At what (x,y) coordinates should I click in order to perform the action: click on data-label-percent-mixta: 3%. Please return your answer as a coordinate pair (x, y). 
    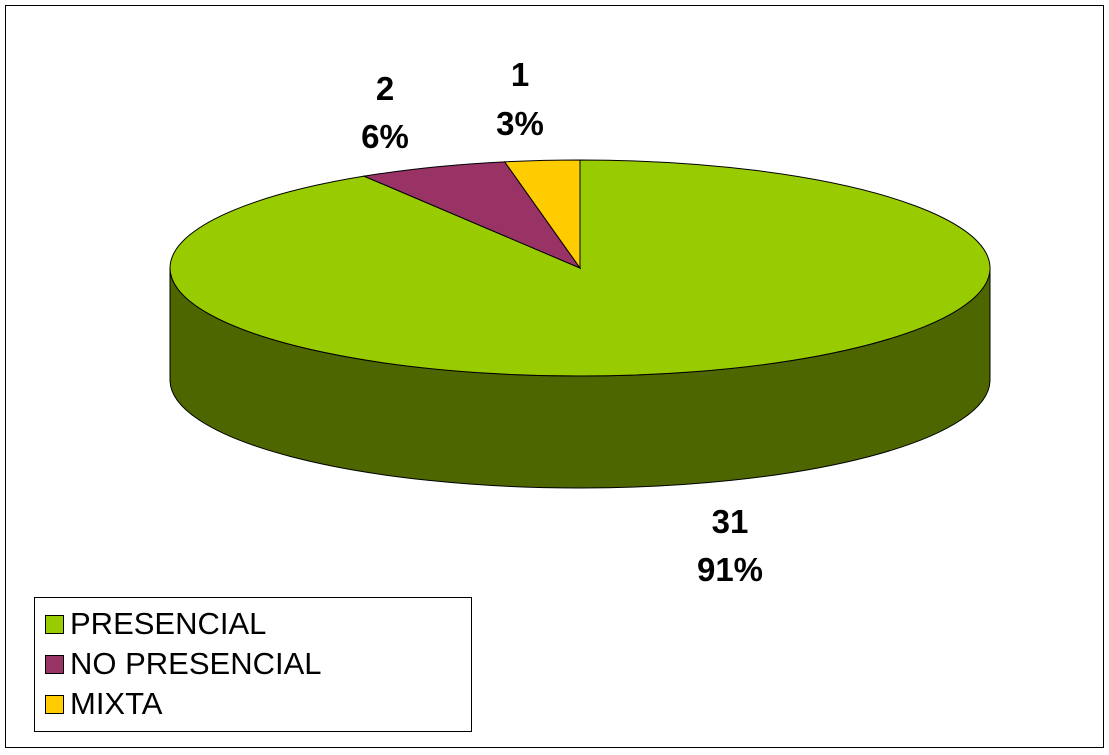
    Looking at the image, I should click on (520, 123).